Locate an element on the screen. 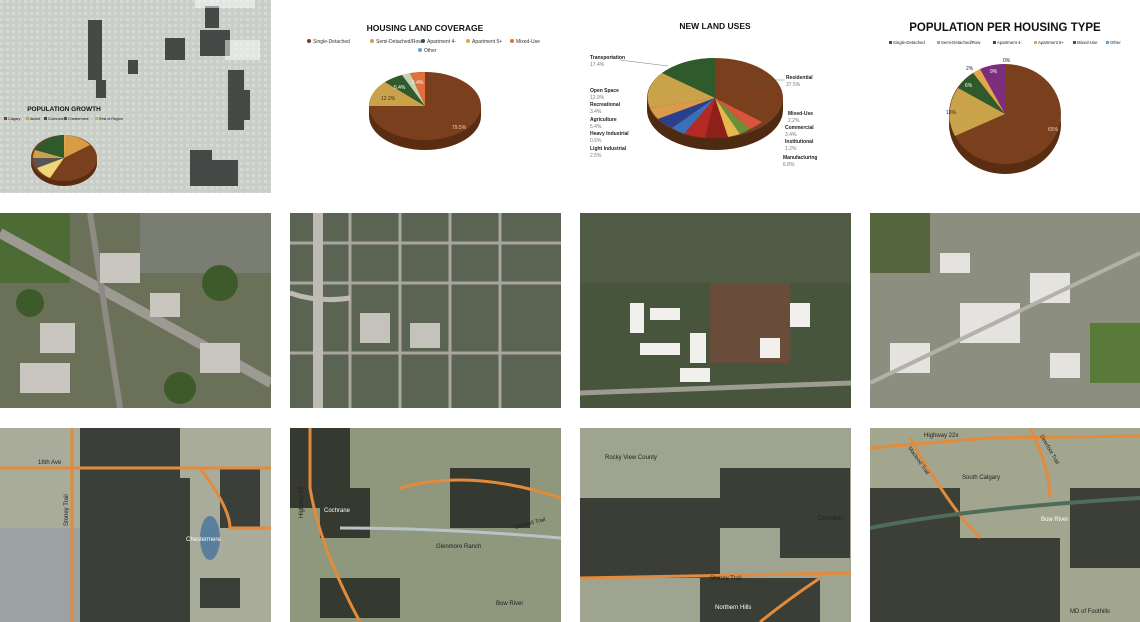 Image resolution: width=1140 pixels, height=622 pixels. nlu-value-agriculture: 5.4% is located at coordinates (596, 127).